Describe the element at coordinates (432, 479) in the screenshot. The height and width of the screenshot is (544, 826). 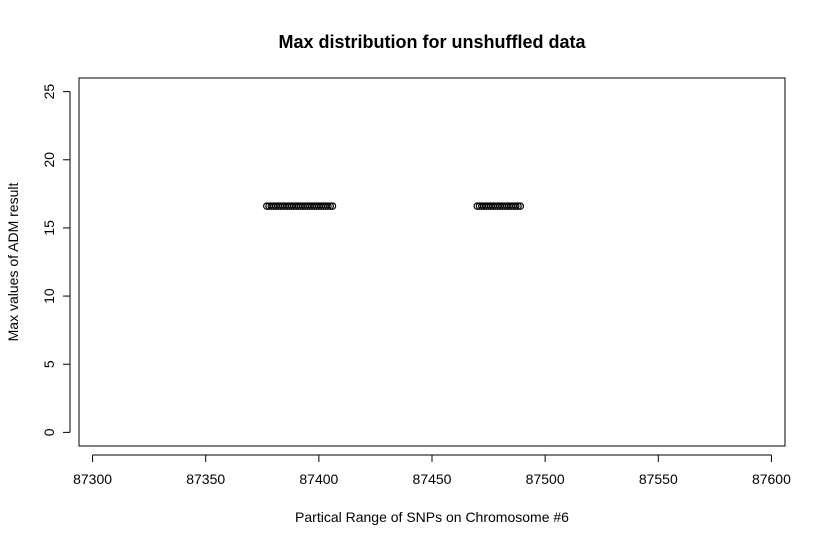
I see `x-tick-label: 87450` at that location.